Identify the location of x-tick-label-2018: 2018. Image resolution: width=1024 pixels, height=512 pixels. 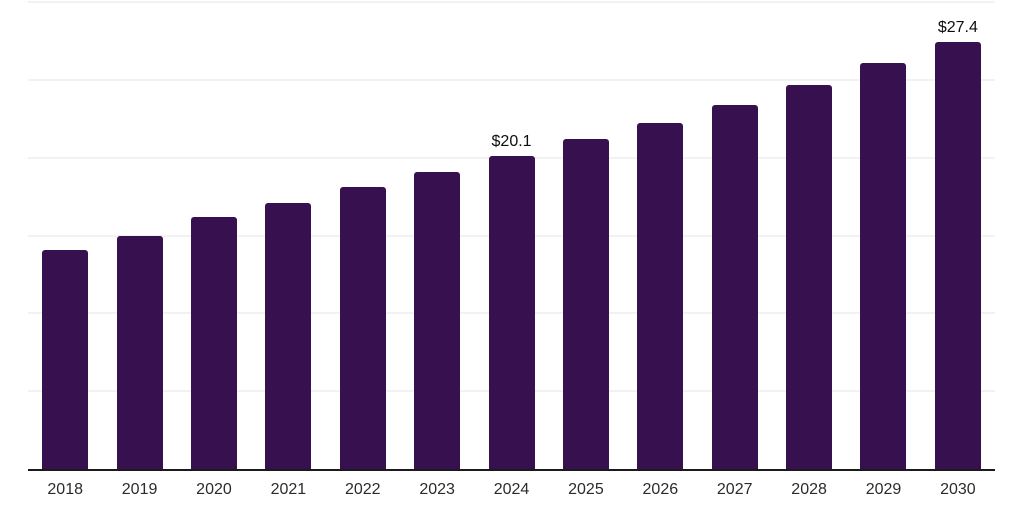
(65, 489).